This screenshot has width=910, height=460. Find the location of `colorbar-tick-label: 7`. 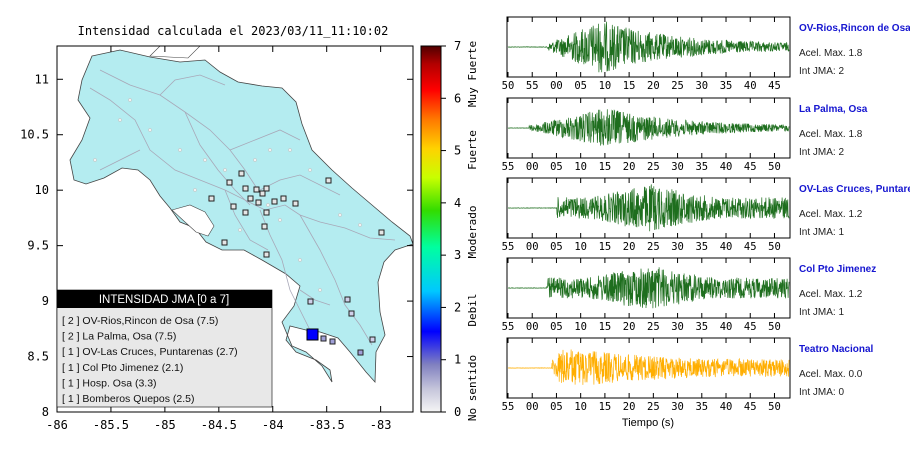

colorbar-tick-label: 7 is located at coordinates (457, 46).